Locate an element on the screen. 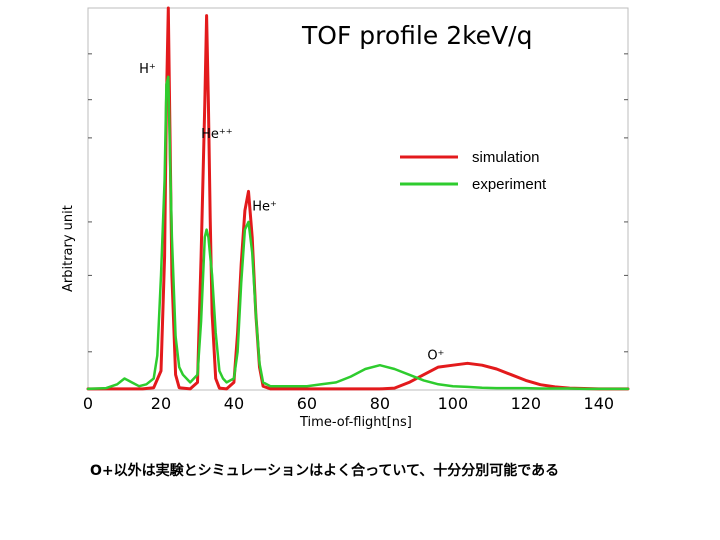  x-tick-label: 100 is located at coordinates (453, 403).